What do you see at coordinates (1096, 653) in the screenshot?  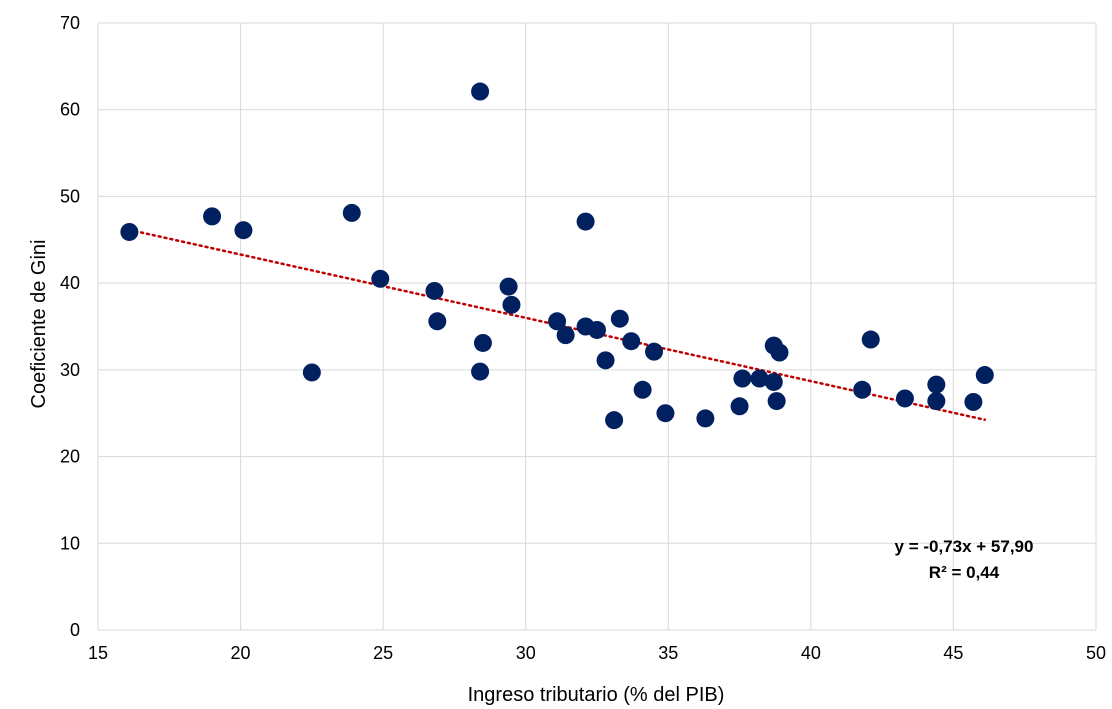 I see `x-tick-label: 50` at bounding box center [1096, 653].